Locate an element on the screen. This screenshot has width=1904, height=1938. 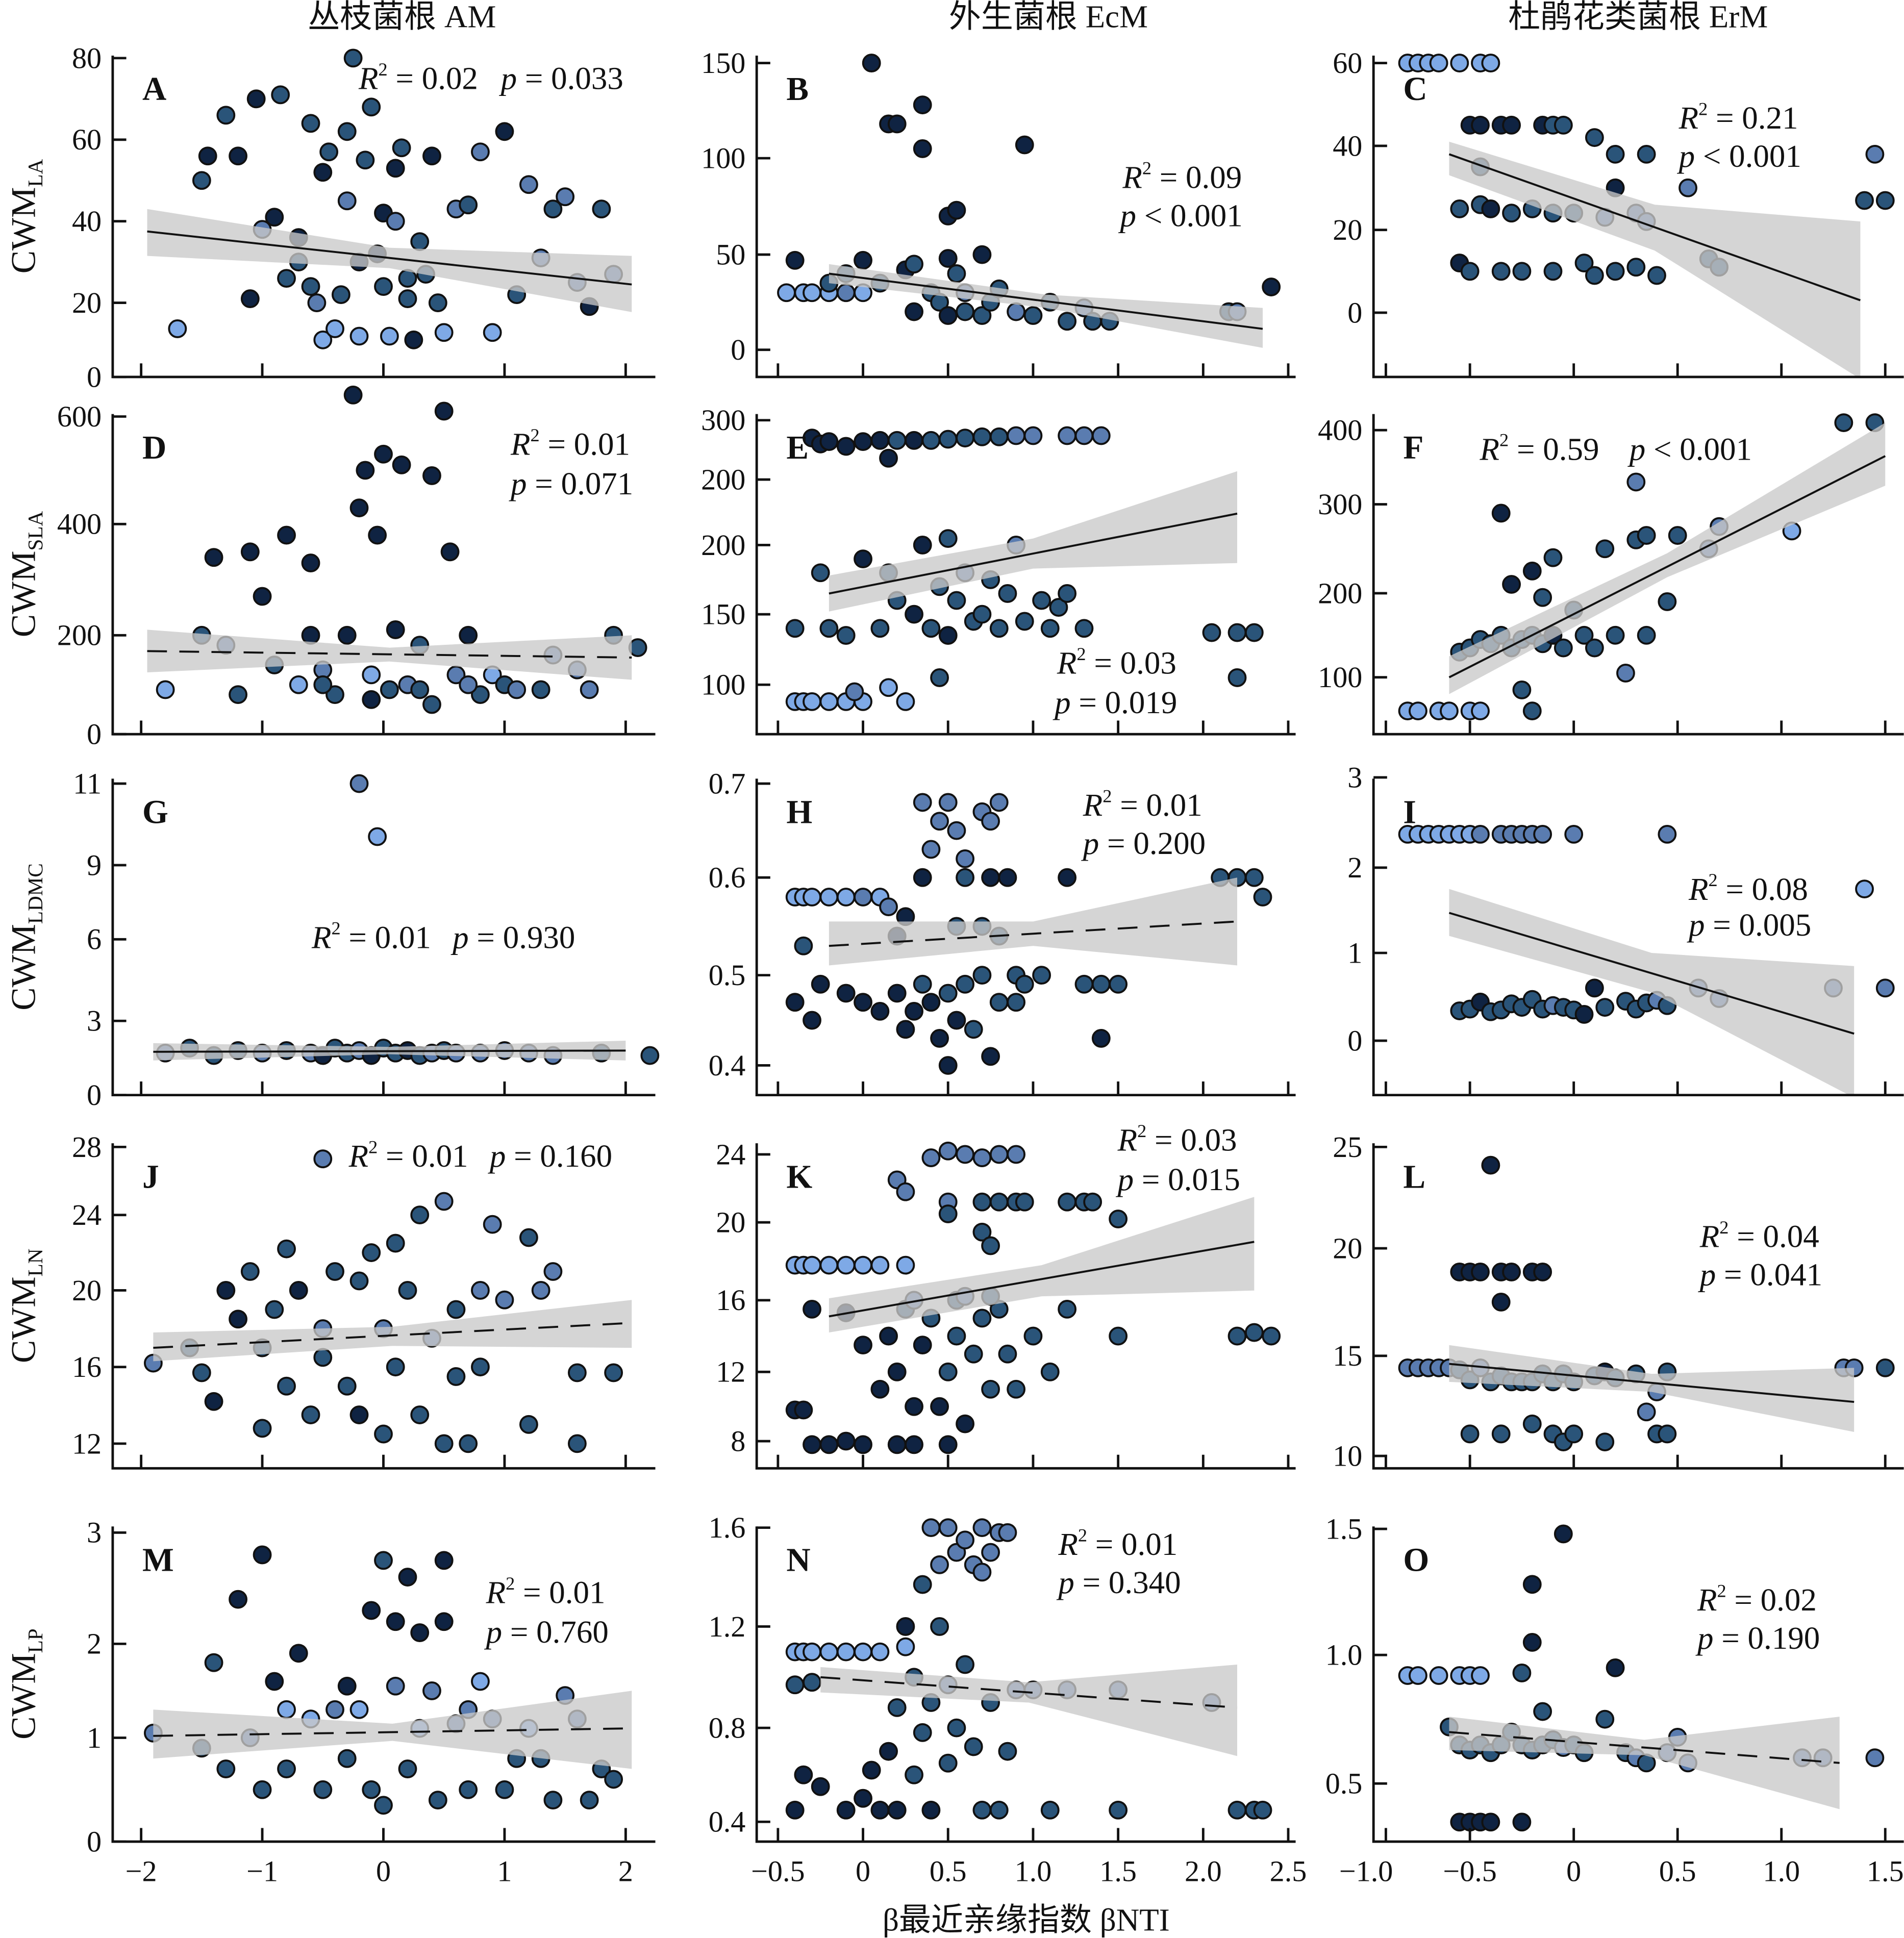
p-symbol: p is located at coordinates (1690, 156).